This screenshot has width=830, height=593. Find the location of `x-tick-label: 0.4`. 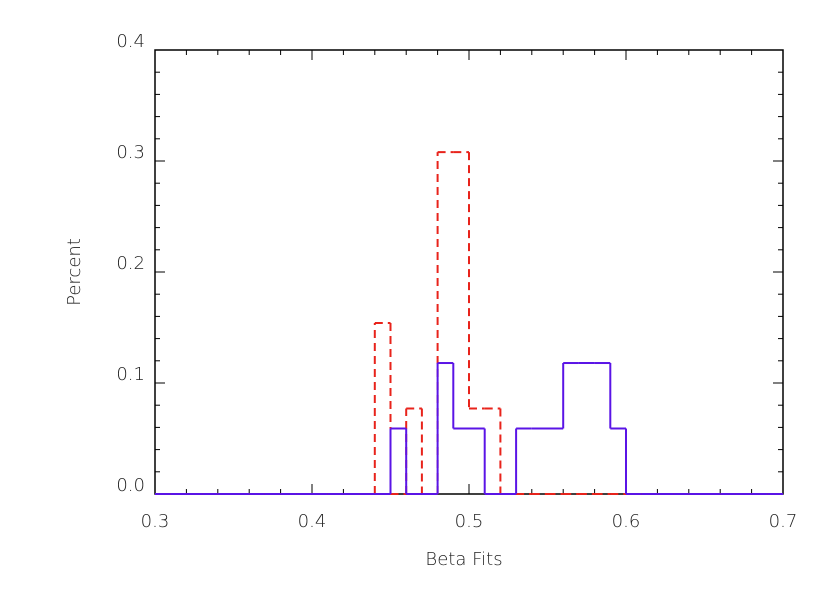

x-tick-label: 0.4 is located at coordinates (312, 521).